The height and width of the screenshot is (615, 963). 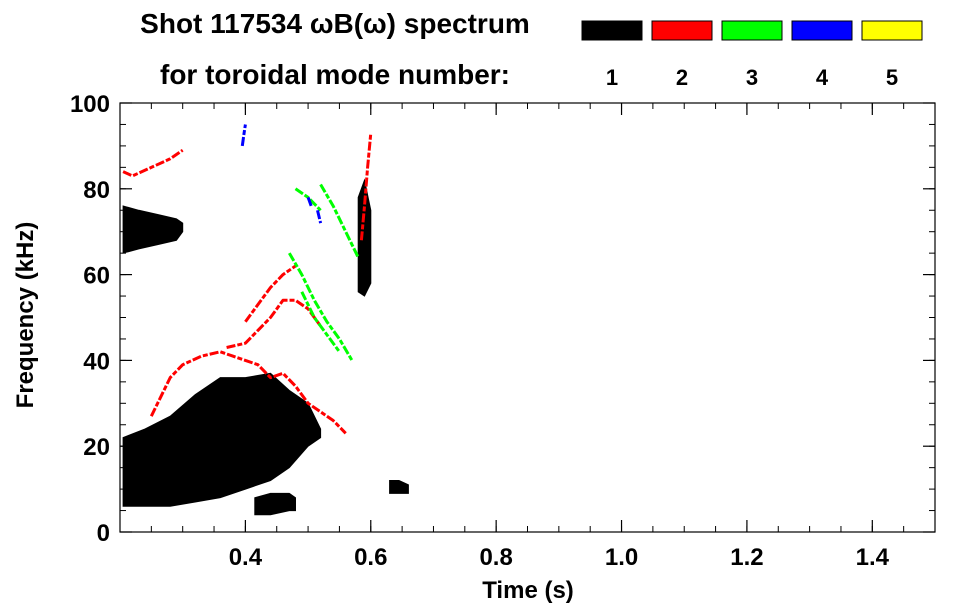 What do you see at coordinates (621, 557) in the screenshot?
I see `x-tick-label: 1.0` at bounding box center [621, 557].